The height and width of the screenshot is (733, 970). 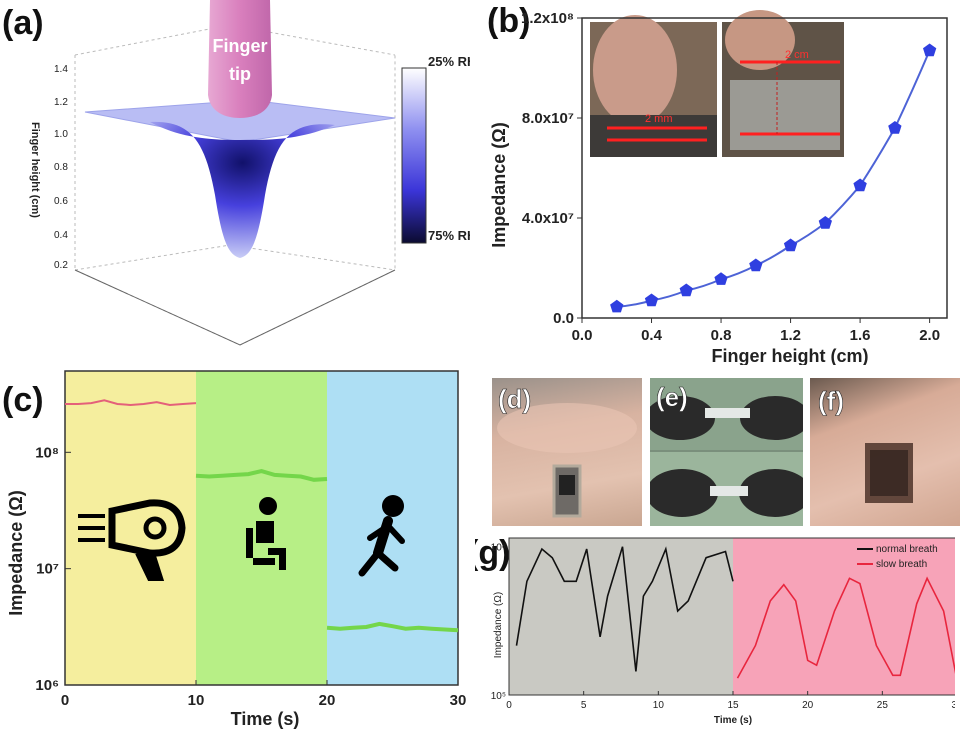 What do you see at coordinates (733, 705) in the screenshot?
I see `x-tick-label: 15` at bounding box center [733, 705].